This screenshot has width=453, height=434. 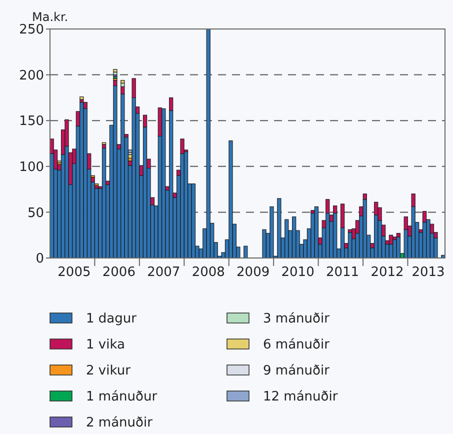 I want to click on legend-label: 9 mánuðir, so click(x=296, y=371).